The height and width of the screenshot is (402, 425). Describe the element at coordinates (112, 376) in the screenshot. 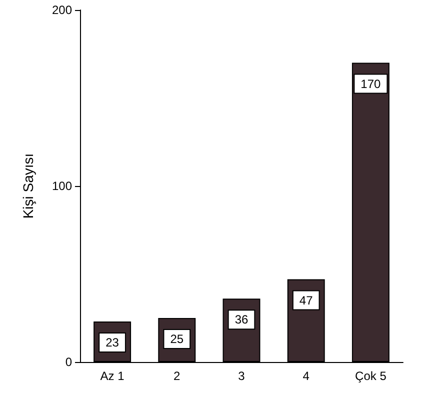

I see `x-tick-label: Az 1` at that location.